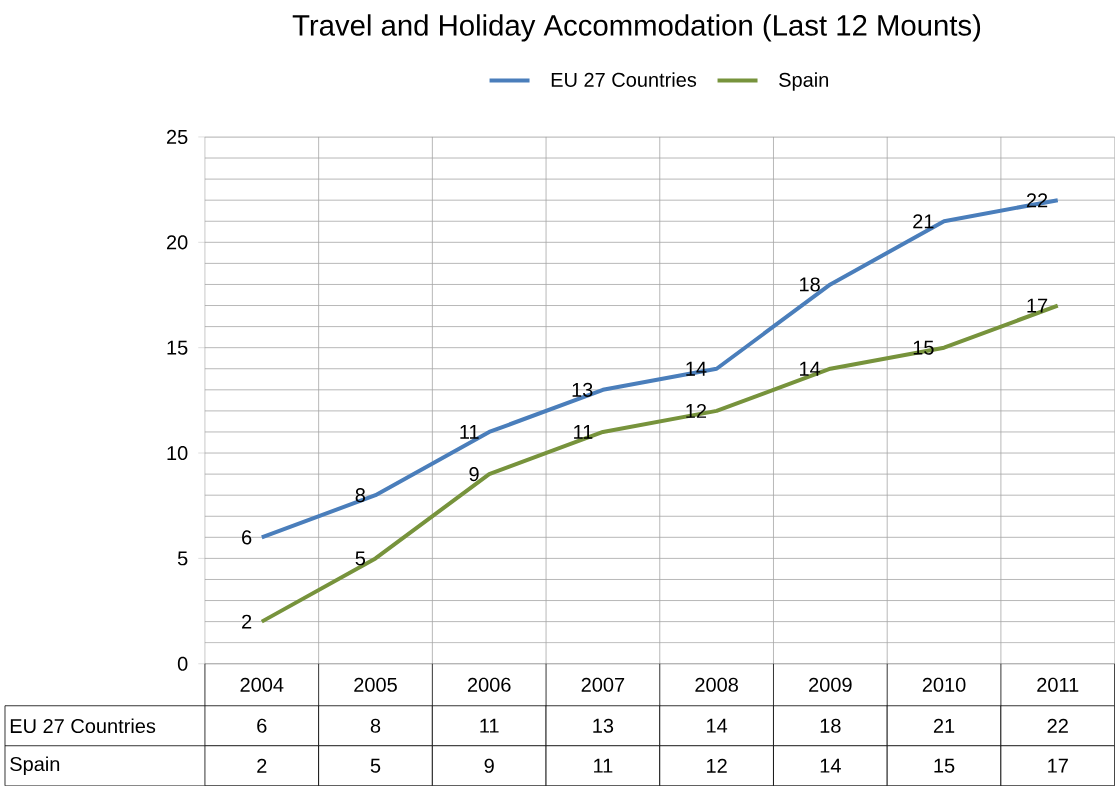 Image resolution: width=1115 pixels, height=786 pixels. I want to click on chart-title: Travel and Holiday Accommodation (Last 12 Mounts), so click(636, 28).